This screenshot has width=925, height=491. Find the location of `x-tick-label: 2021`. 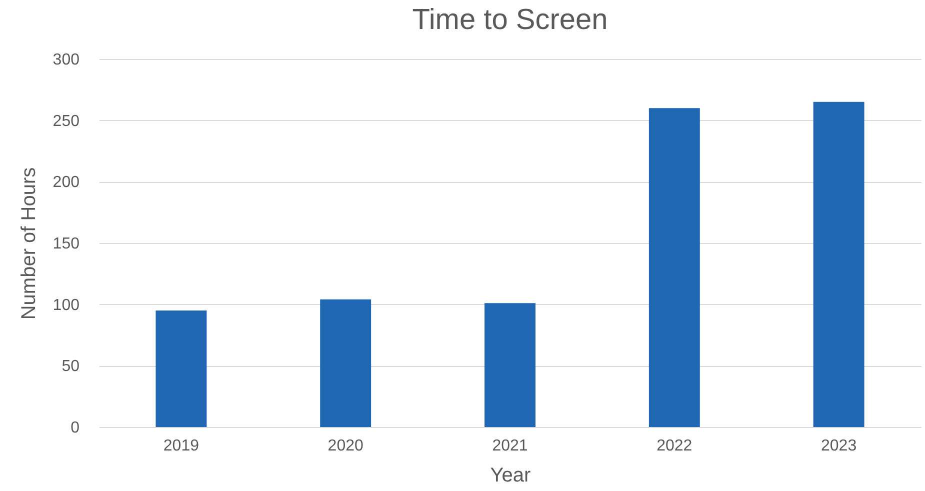

x-tick-label: 2021 is located at coordinates (510, 446).